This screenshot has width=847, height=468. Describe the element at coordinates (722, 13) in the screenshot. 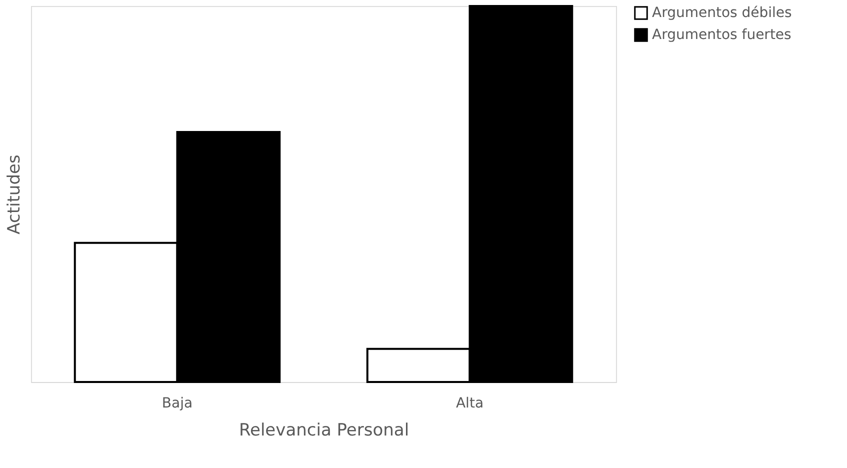

I see `legend-label: Argumentos débiles` at that location.